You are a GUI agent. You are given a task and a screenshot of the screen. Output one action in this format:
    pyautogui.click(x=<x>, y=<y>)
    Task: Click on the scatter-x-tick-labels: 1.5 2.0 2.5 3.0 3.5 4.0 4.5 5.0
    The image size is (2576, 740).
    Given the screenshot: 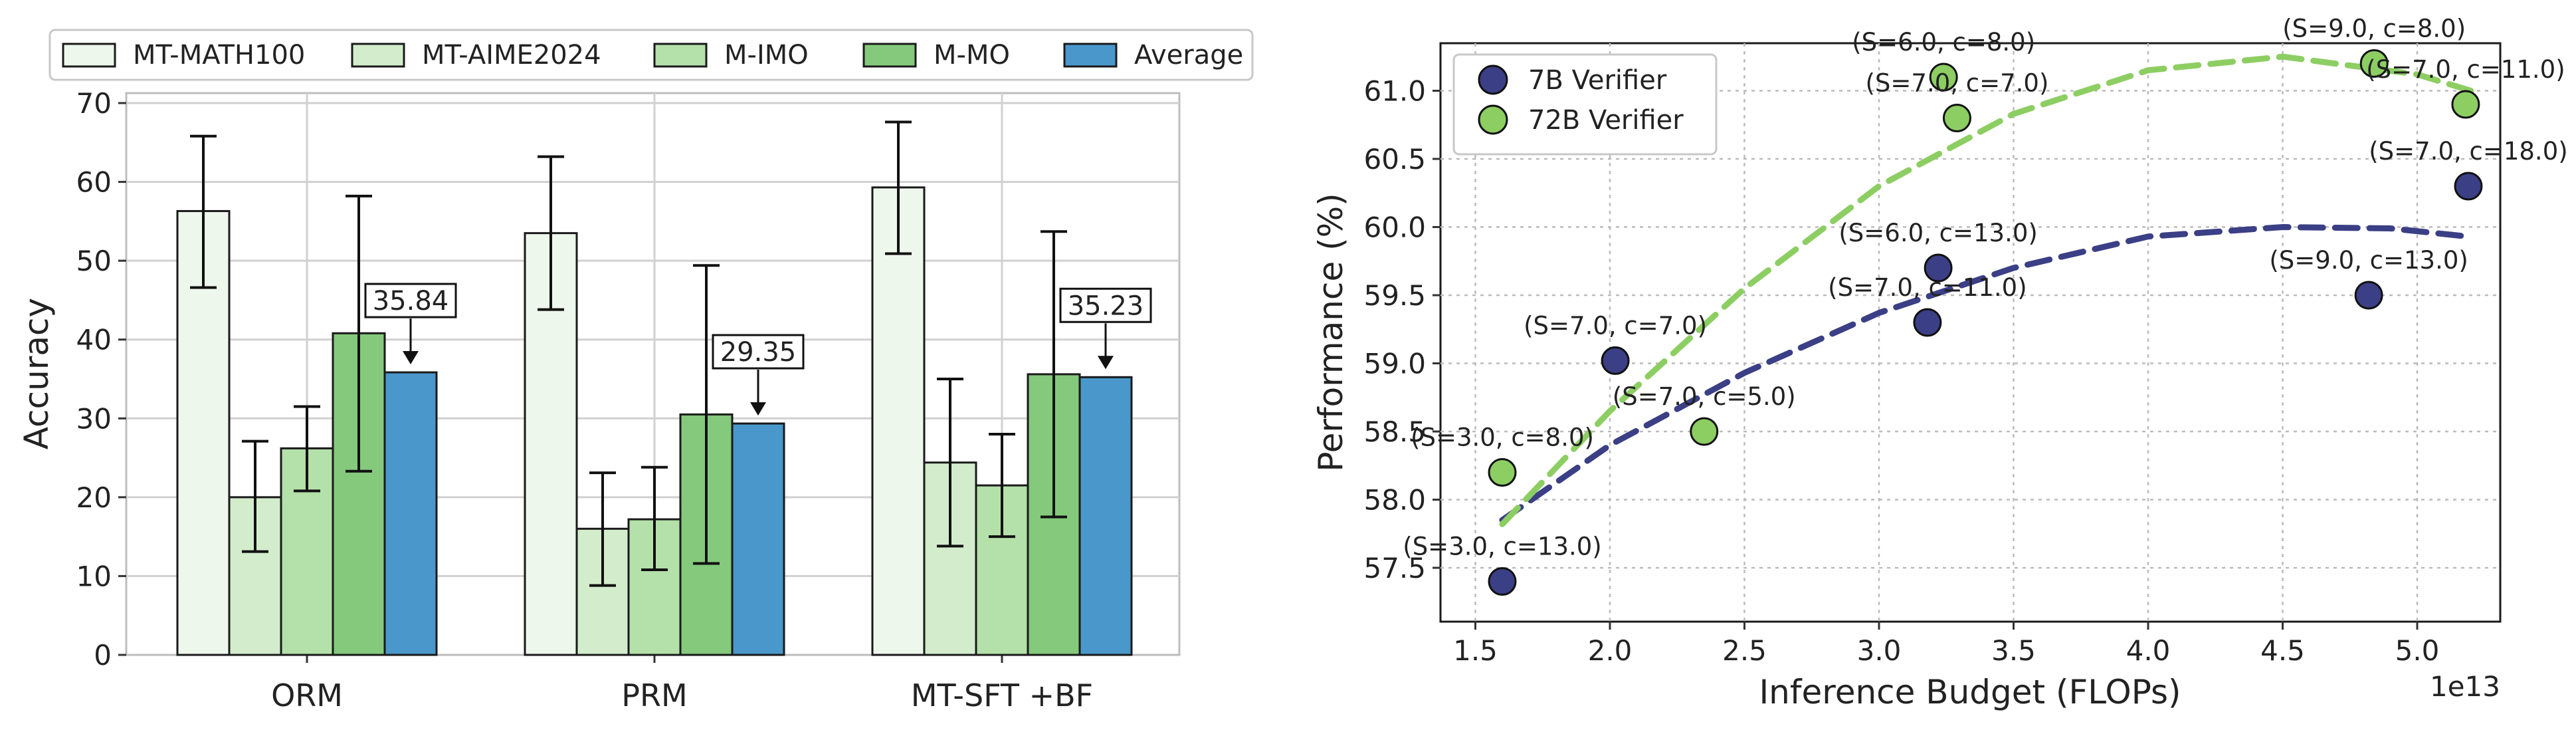 What is the action you would take?
    pyautogui.click(x=1946, y=645)
    